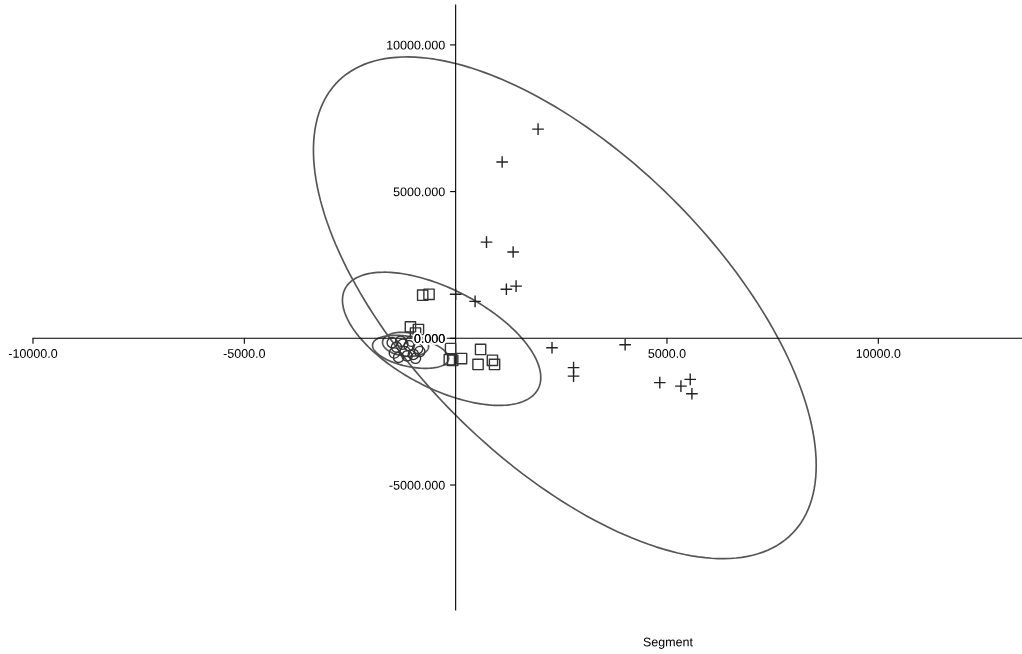 The image size is (1022, 654). I want to click on x-tick-label: 10000.0, so click(878, 353).